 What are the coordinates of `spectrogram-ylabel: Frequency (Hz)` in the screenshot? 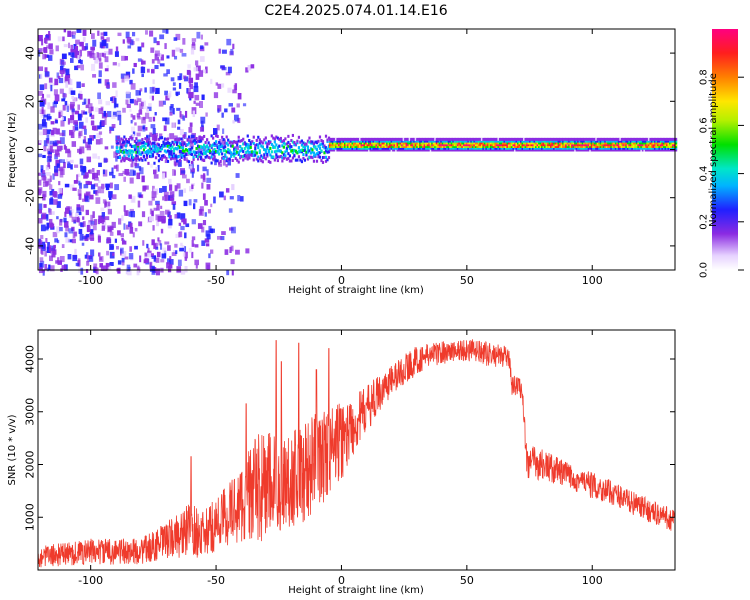 It's located at (12, 150).